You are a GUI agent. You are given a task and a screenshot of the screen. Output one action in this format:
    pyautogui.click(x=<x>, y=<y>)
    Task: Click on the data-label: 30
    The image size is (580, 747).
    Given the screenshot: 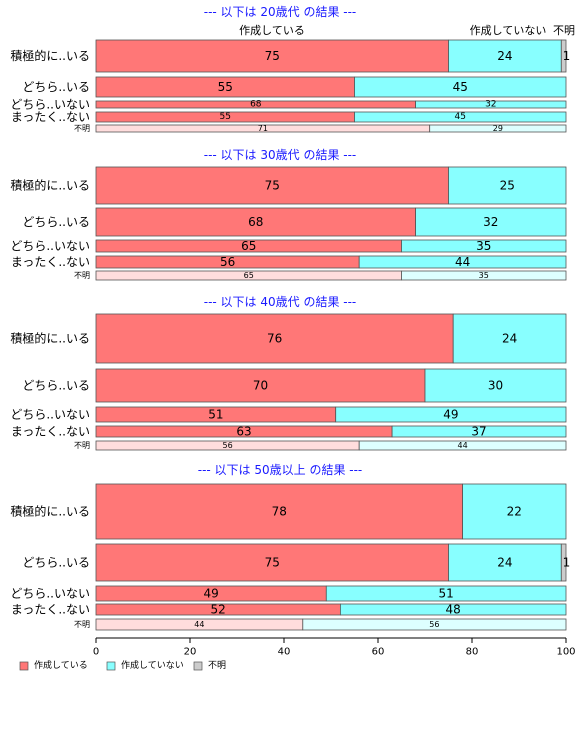 What is the action you would take?
    pyautogui.click(x=495, y=386)
    